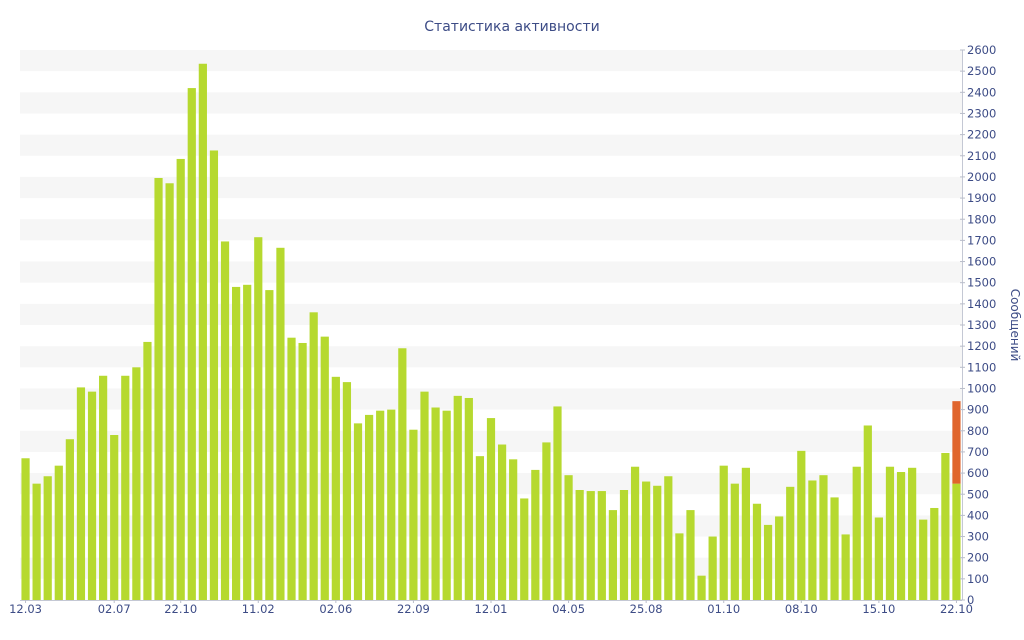 The width and height of the screenshot is (1024, 640). Describe the element at coordinates (978, 431) in the screenshot. I see `y-tick-label: 800` at that location.